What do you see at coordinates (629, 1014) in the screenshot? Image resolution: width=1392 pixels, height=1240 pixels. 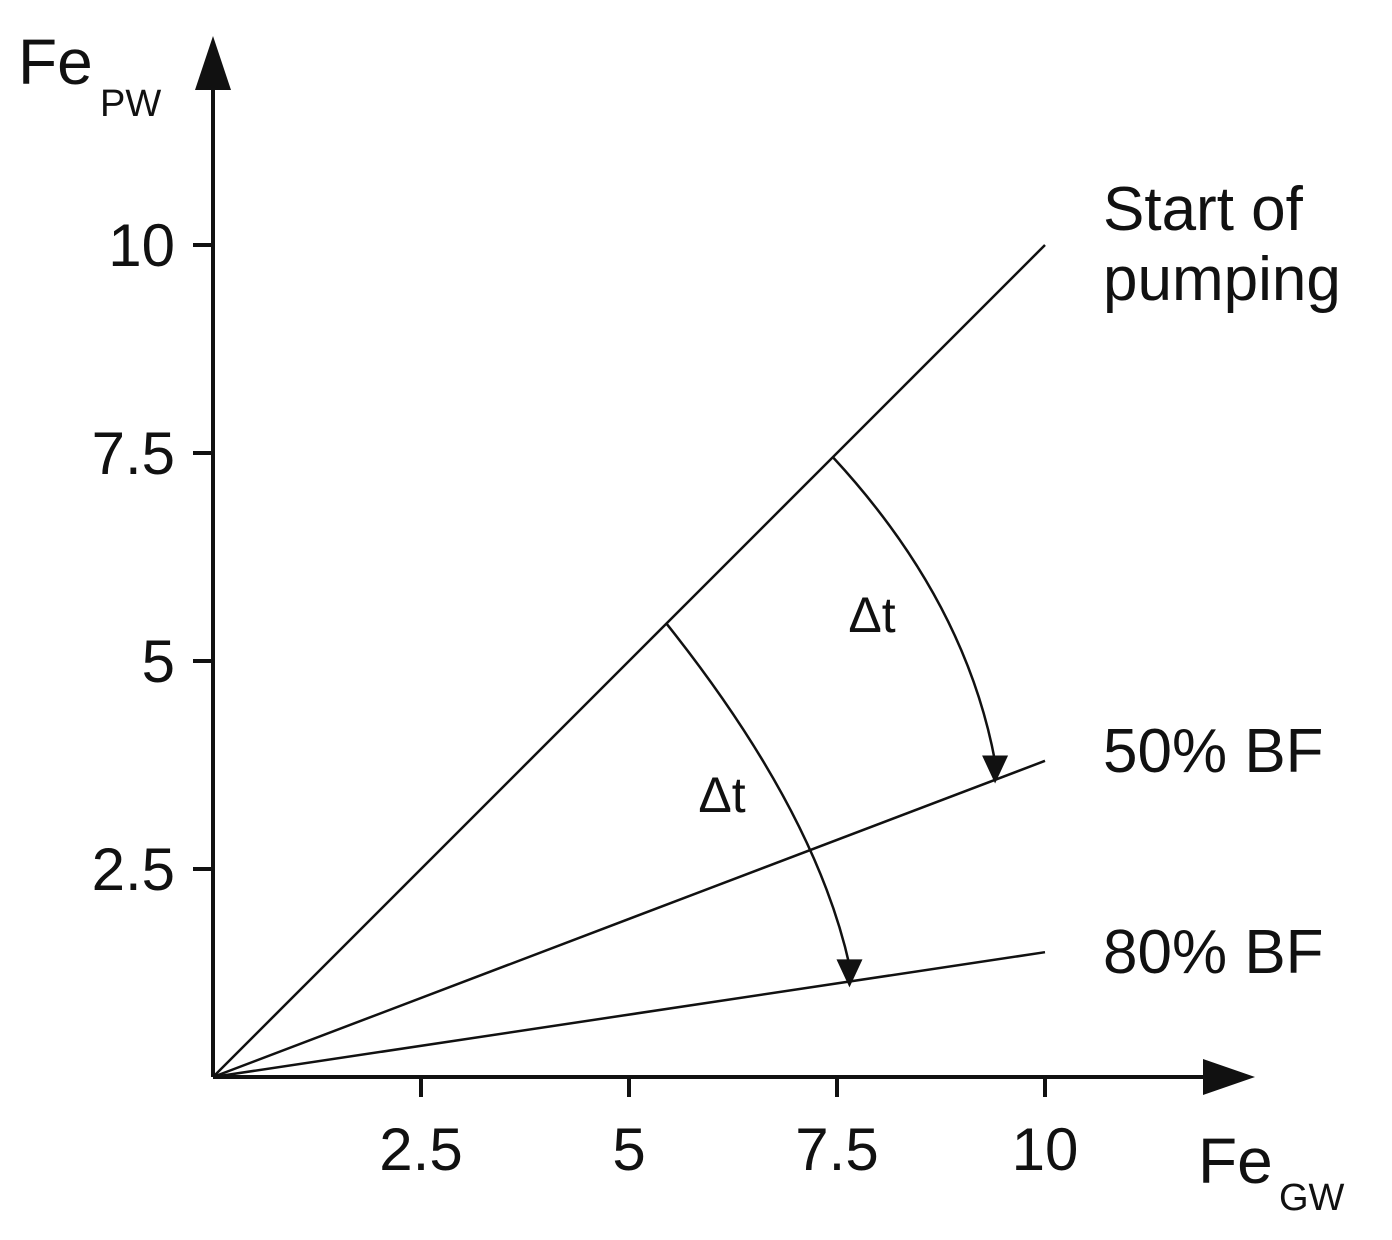 I see `series-line` at bounding box center [629, 1014].